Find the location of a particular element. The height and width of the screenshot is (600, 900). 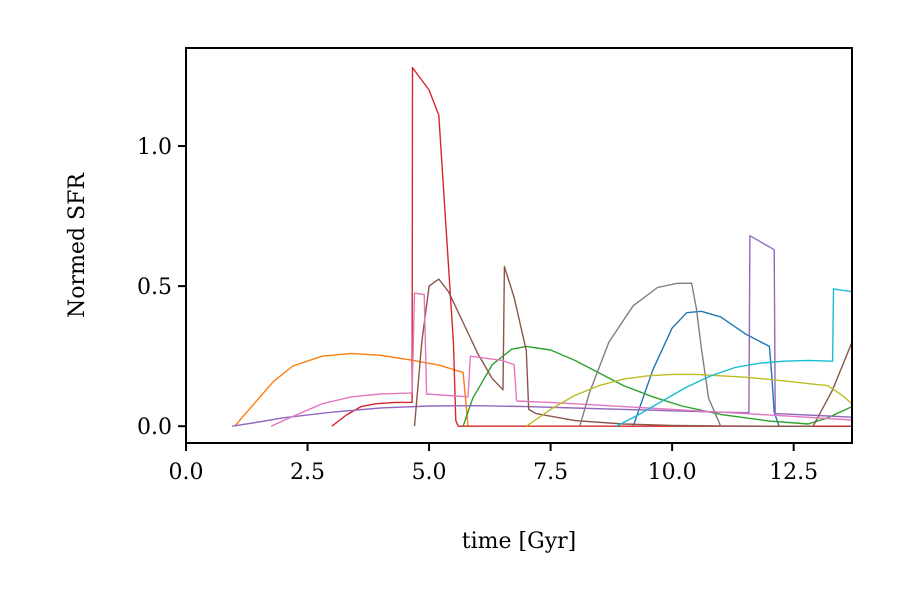

x-tick-label: 5.0 is located at coordinates (429, 472).